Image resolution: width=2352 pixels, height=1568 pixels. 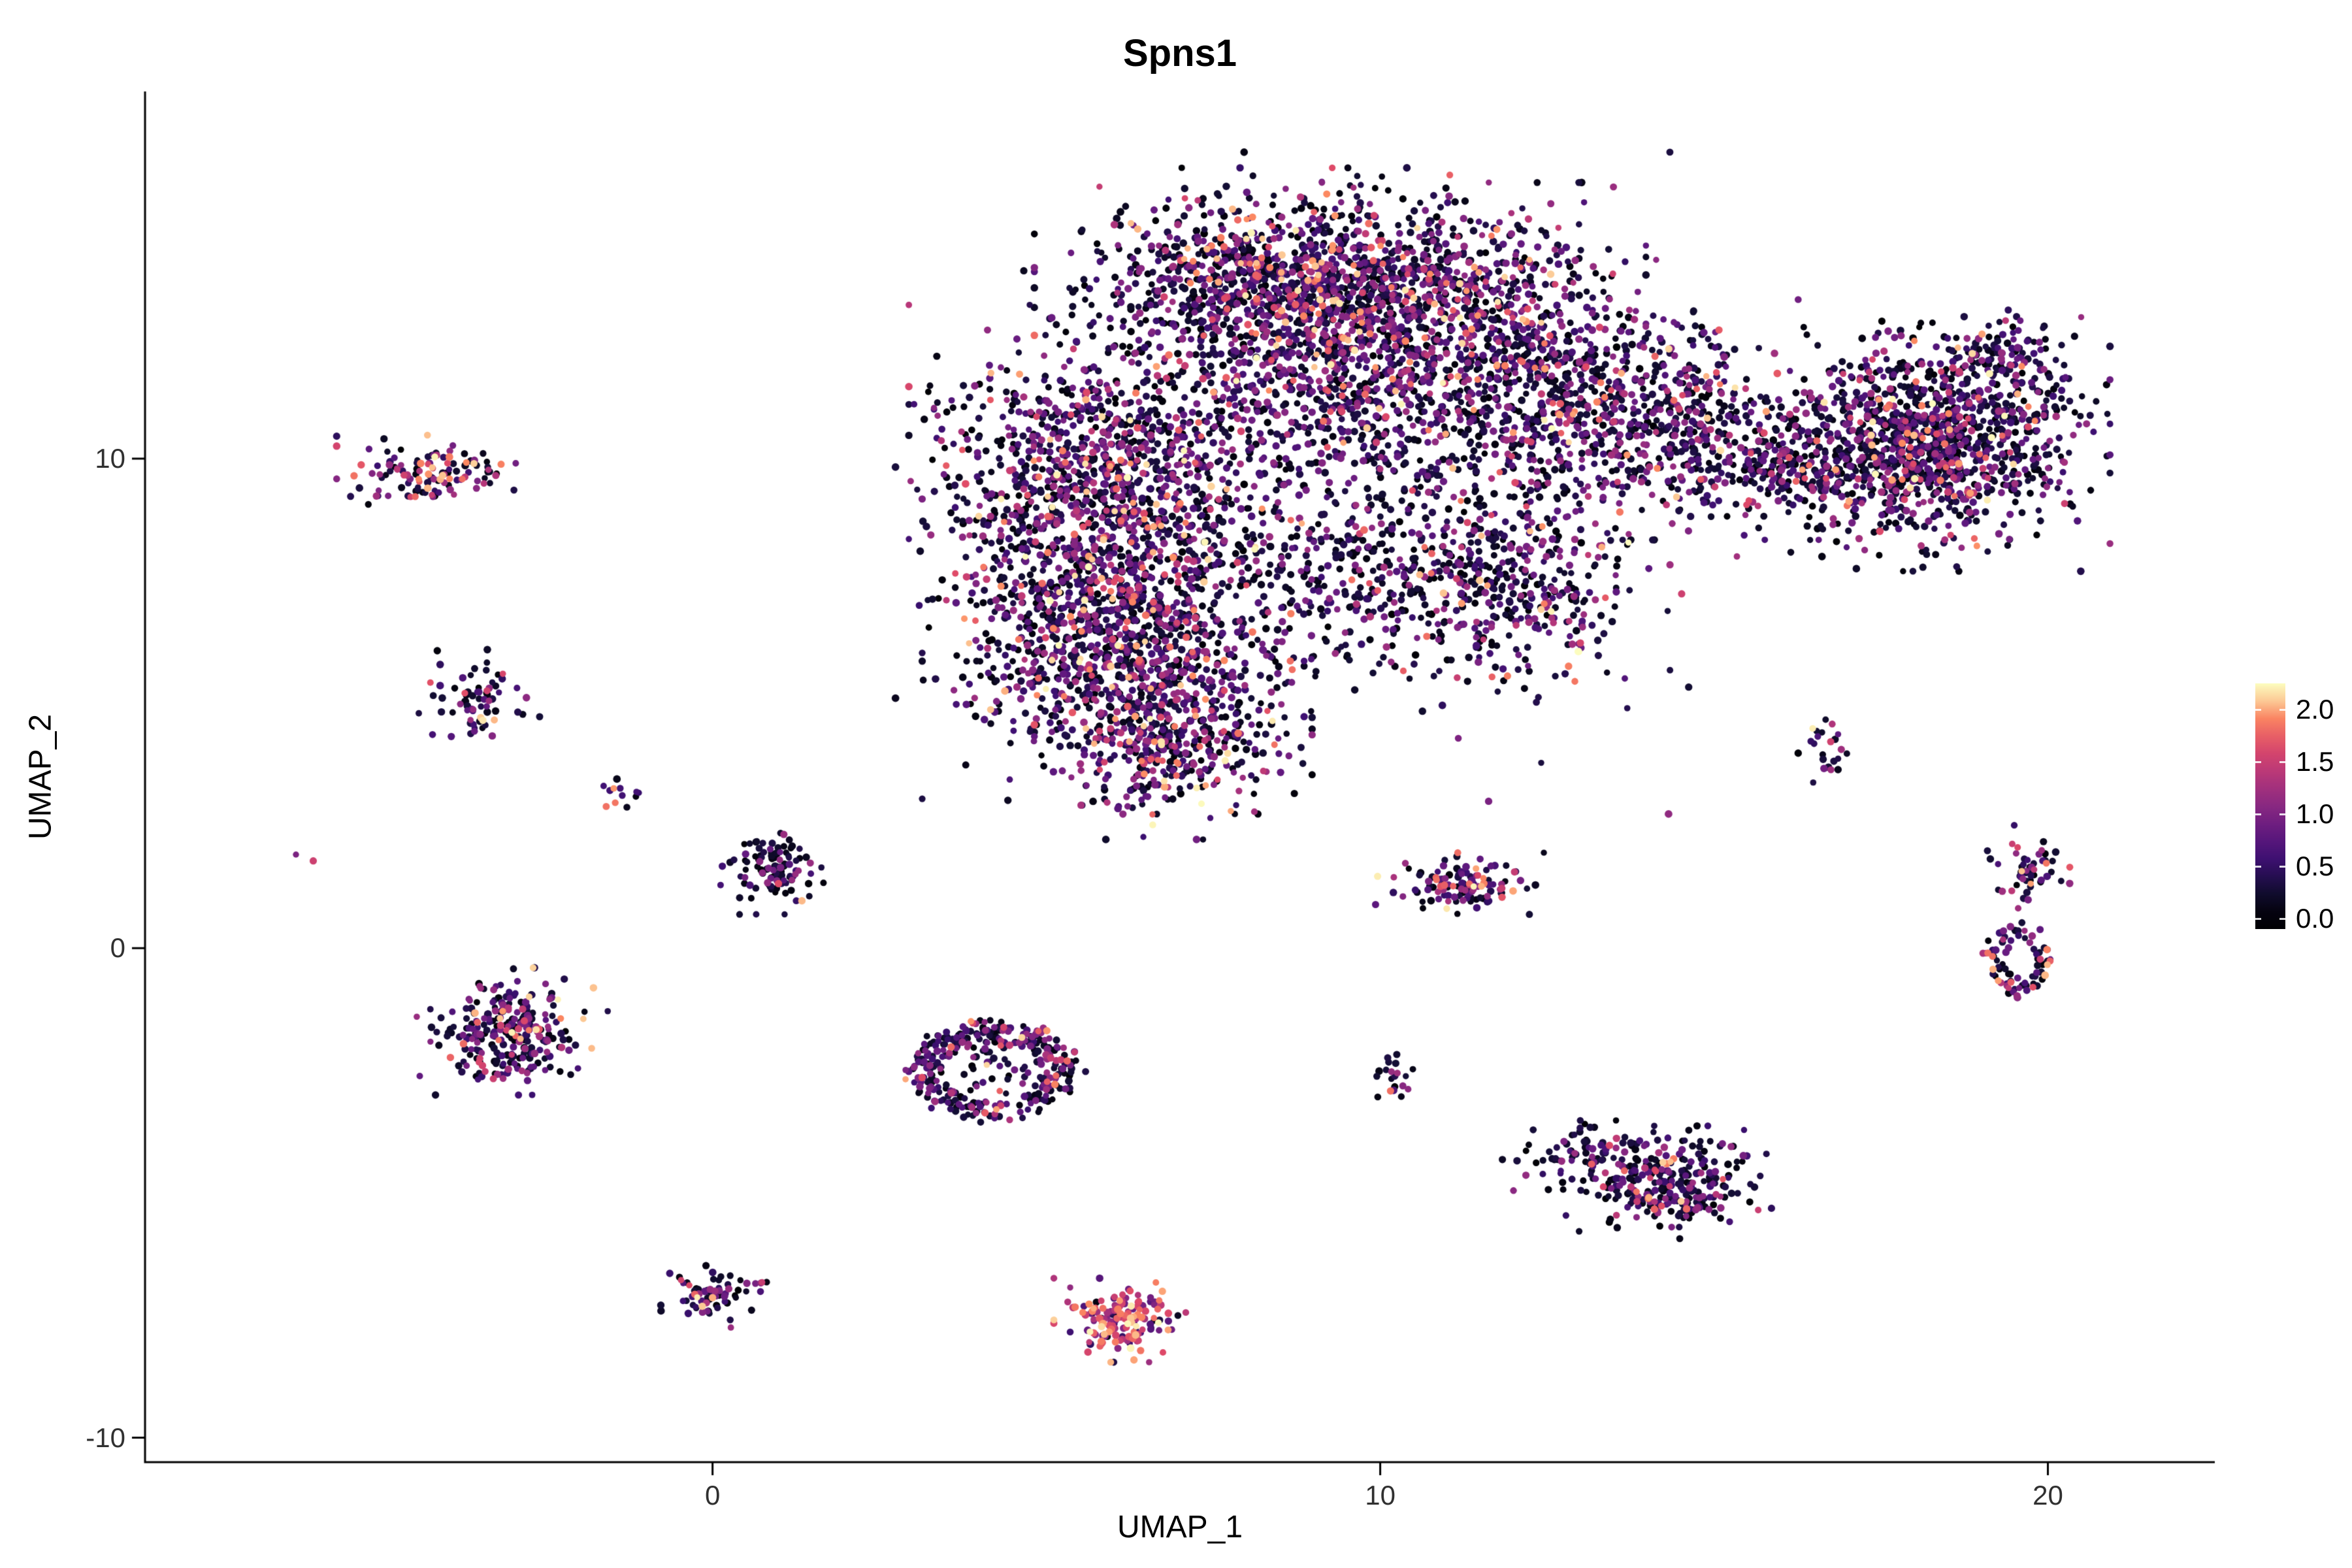 What do you see at coordinates (2315, 918) in the screenshot?
I see `colorbar-tick-label: 0.0` at bounding box center [2315, 918].